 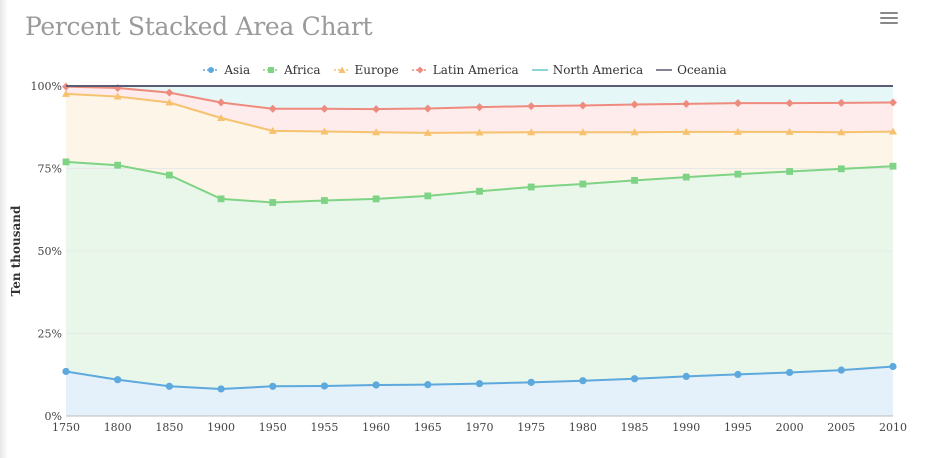 What do you see at coordinates (893, 427) in the screenshot?
I see `x-tick-label: 2010` at bounding box center [893, 427].